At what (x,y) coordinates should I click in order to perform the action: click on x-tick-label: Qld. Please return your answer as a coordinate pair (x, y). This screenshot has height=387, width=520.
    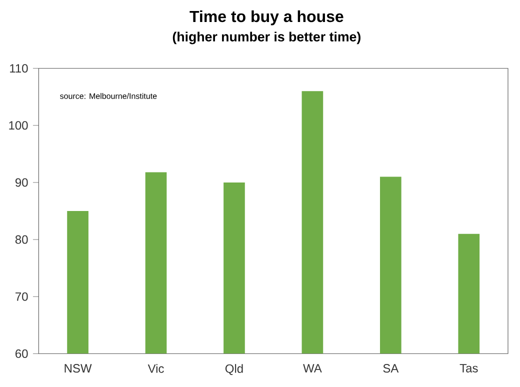
    Looking at the image, I should click on (234, 370).